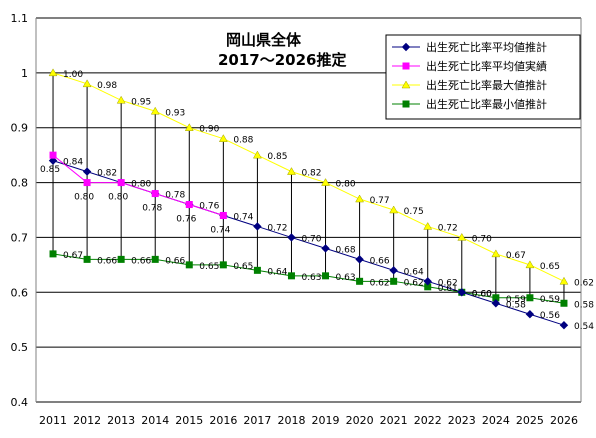  Describe the element at coordinates (53, 420) in the screenshot. I see `x-tick-label: 2011` at that location.